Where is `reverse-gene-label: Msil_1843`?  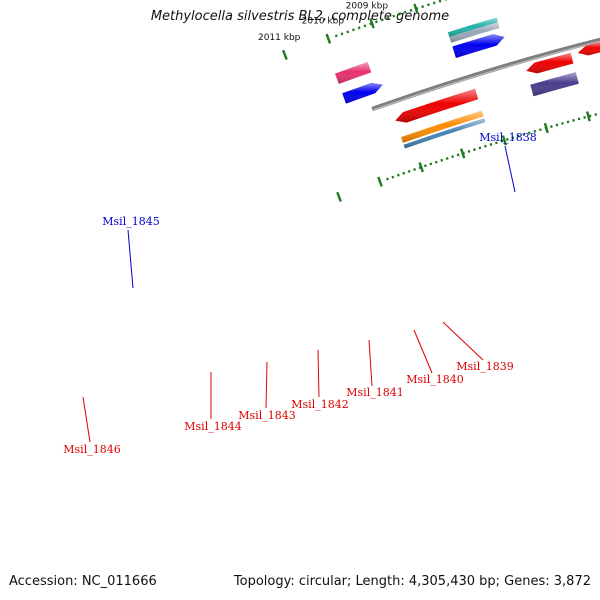 reverse-gene-label: Msil_1843 is located at coordinates (266, 415).